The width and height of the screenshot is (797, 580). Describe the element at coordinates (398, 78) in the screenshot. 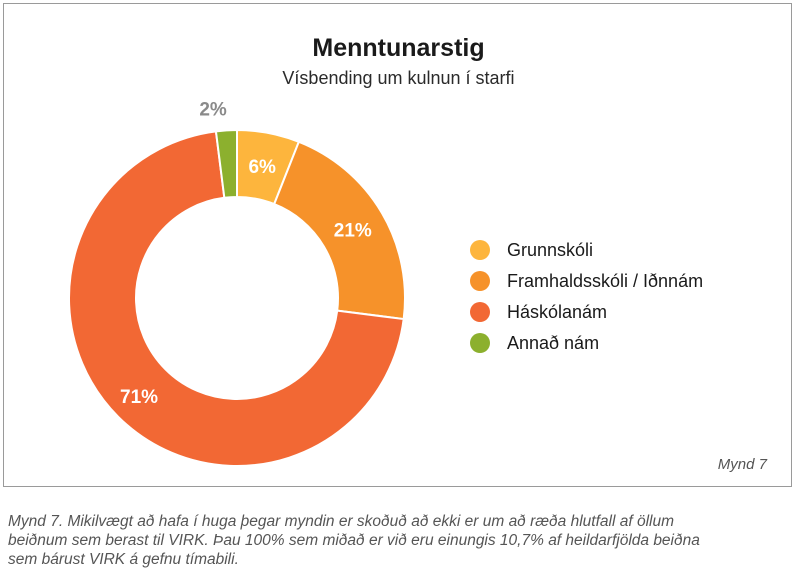

I see `chart-subtitle: Vísbending um kulnun í starfi` at that location.